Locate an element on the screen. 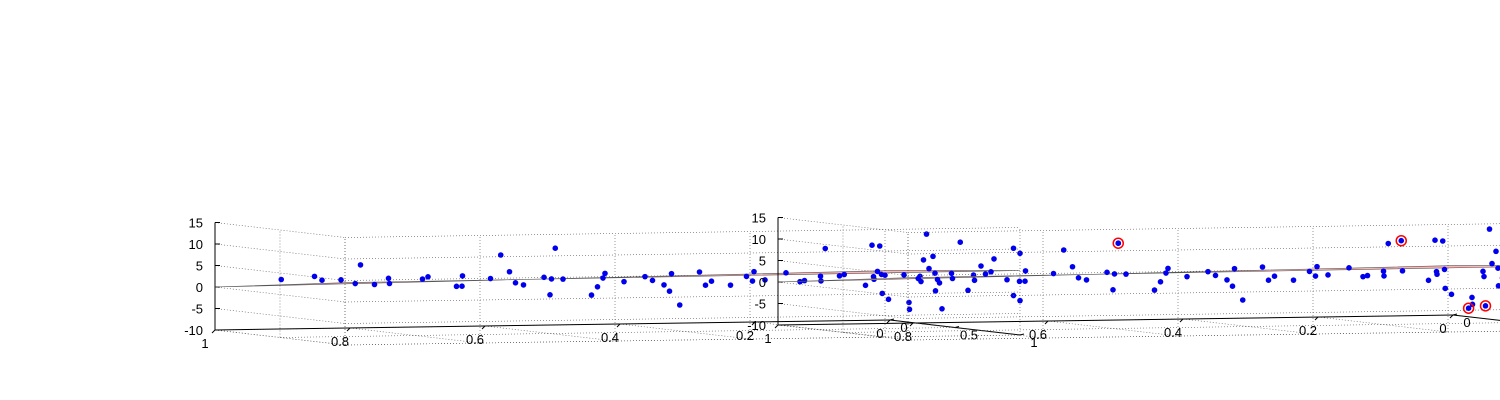 The height and width of the screenshot is (400, 1500). x-tick-label: 0.6 is located at coordinates (475, 339).